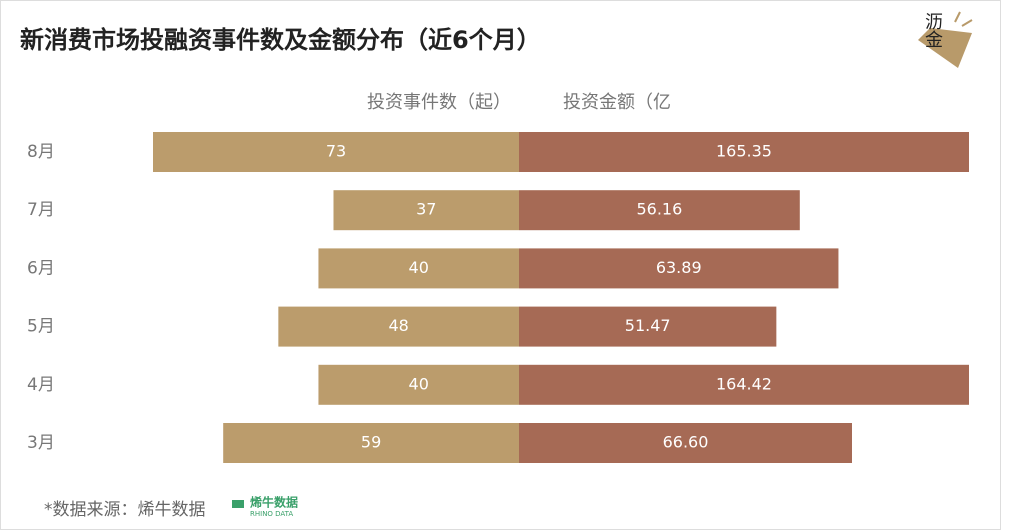  I want to click on legend-label: 投资事件数（起）, so click(439, 102).